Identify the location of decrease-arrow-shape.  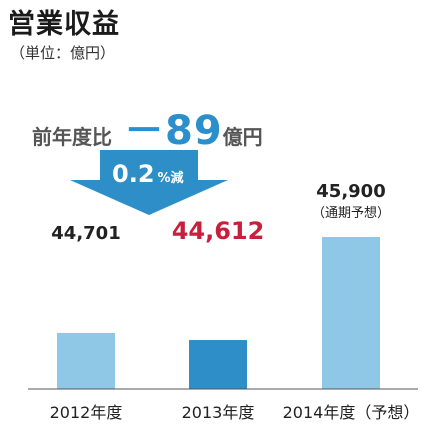
(149, 182).